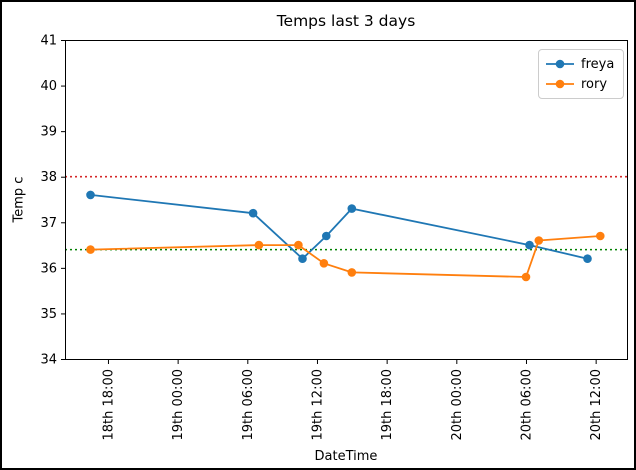 This screenshot has width=636, height=470. Describe the element at coordinates (526, 404) in the screenshot. I see `x-tick-label: 20th 06:00` at that location.